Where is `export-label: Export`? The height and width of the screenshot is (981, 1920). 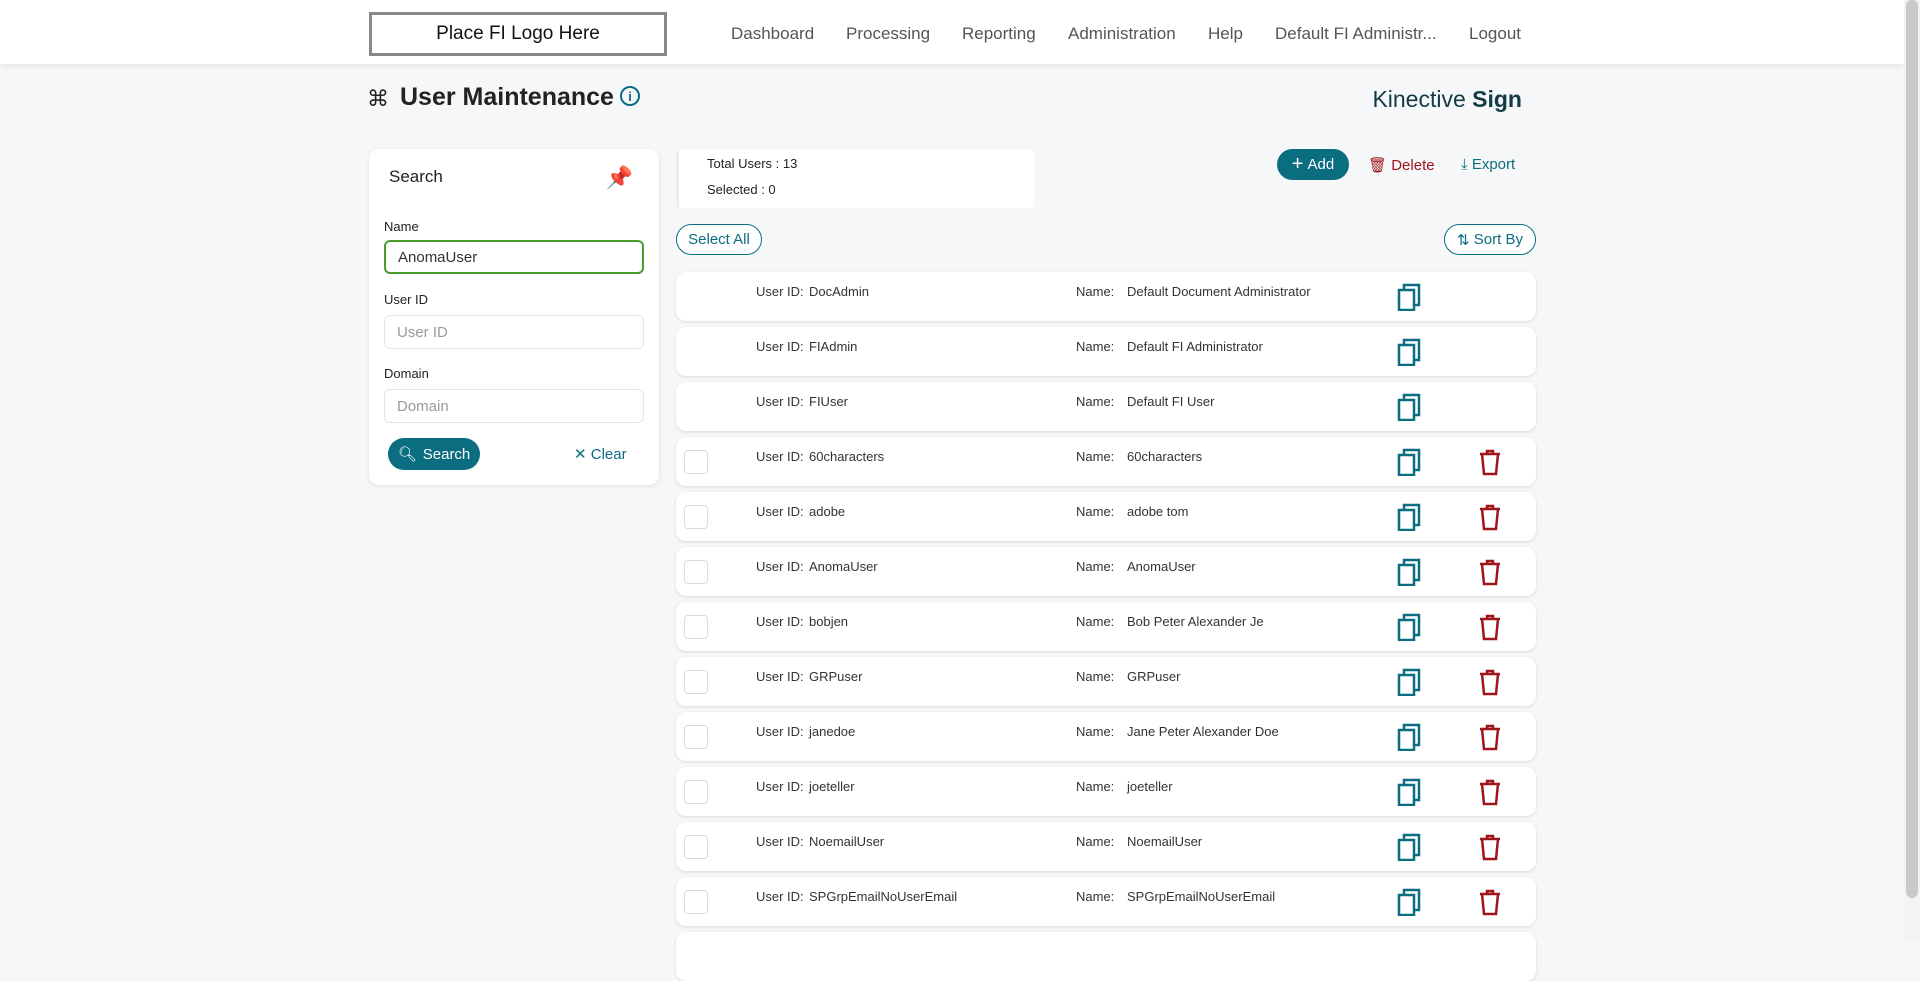 export-label: Export is located at coordinates (1493, 164).